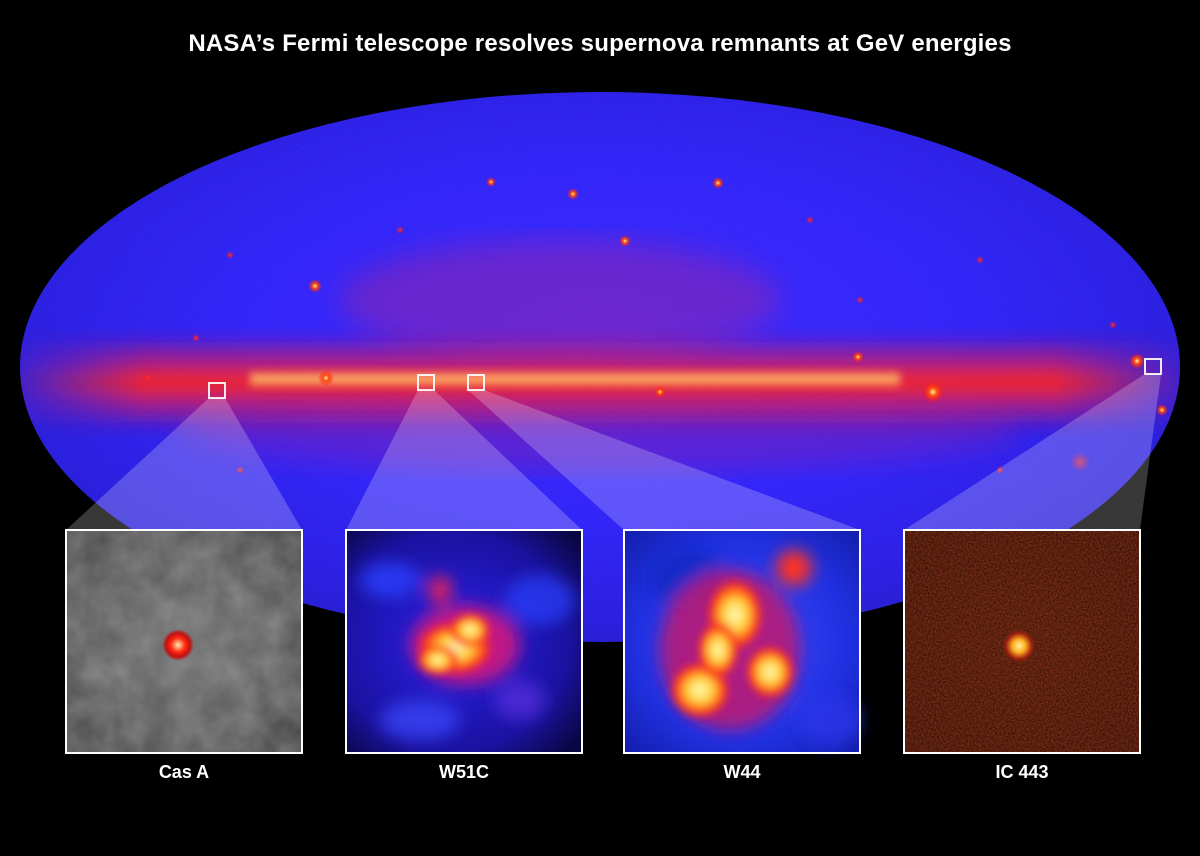 The height and width of the screenshot is (856, 1200). What do you see at coordinates (476, 382) in the screenshot?
I see `w44-box` at bounding box center [476, 382].